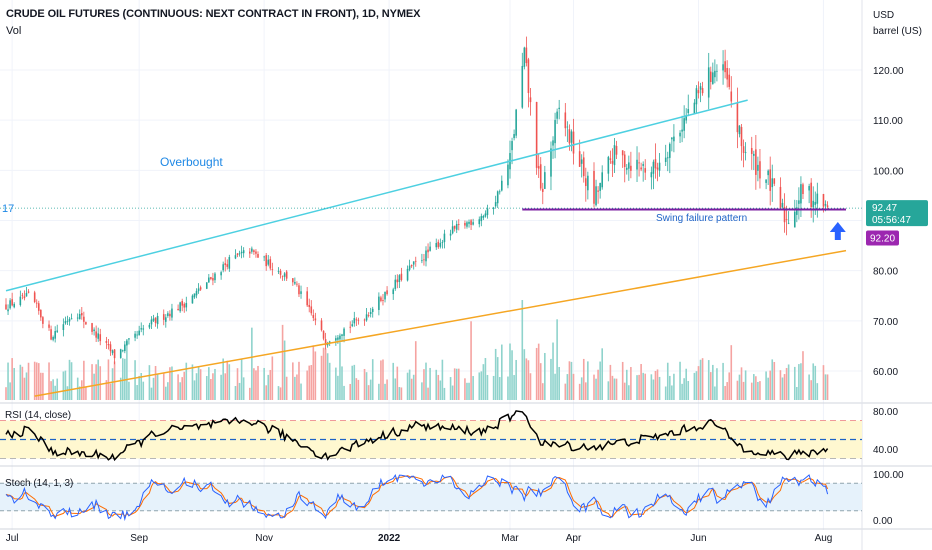 This screenshot has height=550, width=932. I want to click on stoch-pane: Stoch (14, 1, 3), so click(431, 498).